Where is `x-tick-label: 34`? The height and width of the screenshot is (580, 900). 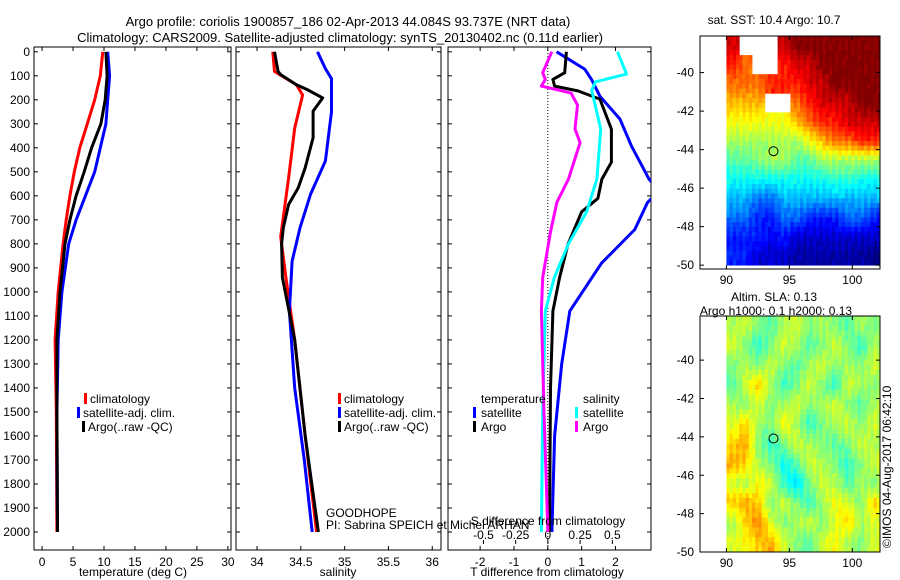
x-tick-label: 34 is located at coordinates (257, 562).